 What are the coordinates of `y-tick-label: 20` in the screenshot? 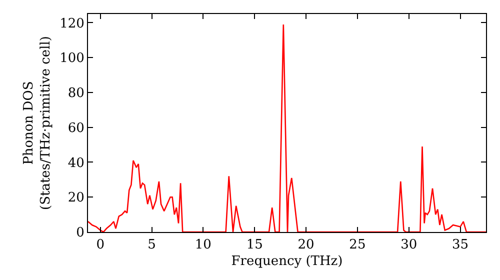 It's located at (76, 198).